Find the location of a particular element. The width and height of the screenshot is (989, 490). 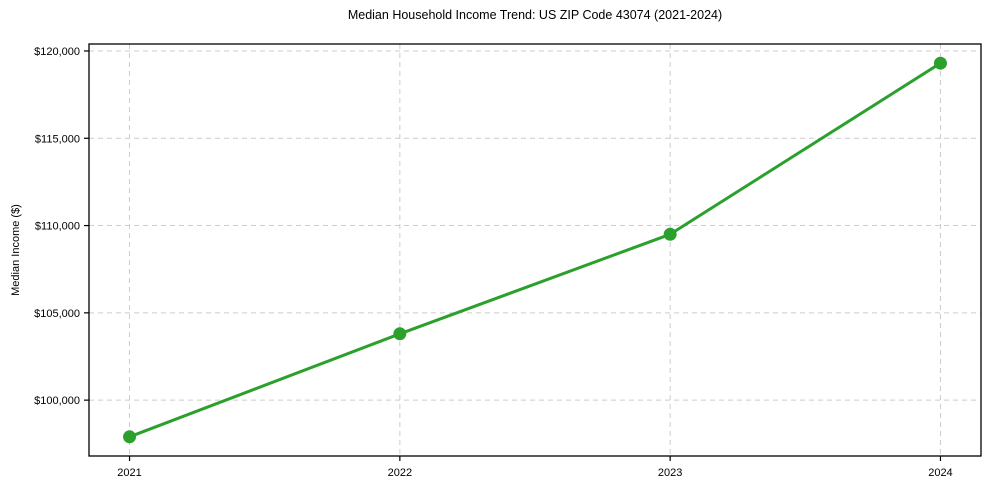

x-tick-label: 2024 is located at coordinates (940, 473).